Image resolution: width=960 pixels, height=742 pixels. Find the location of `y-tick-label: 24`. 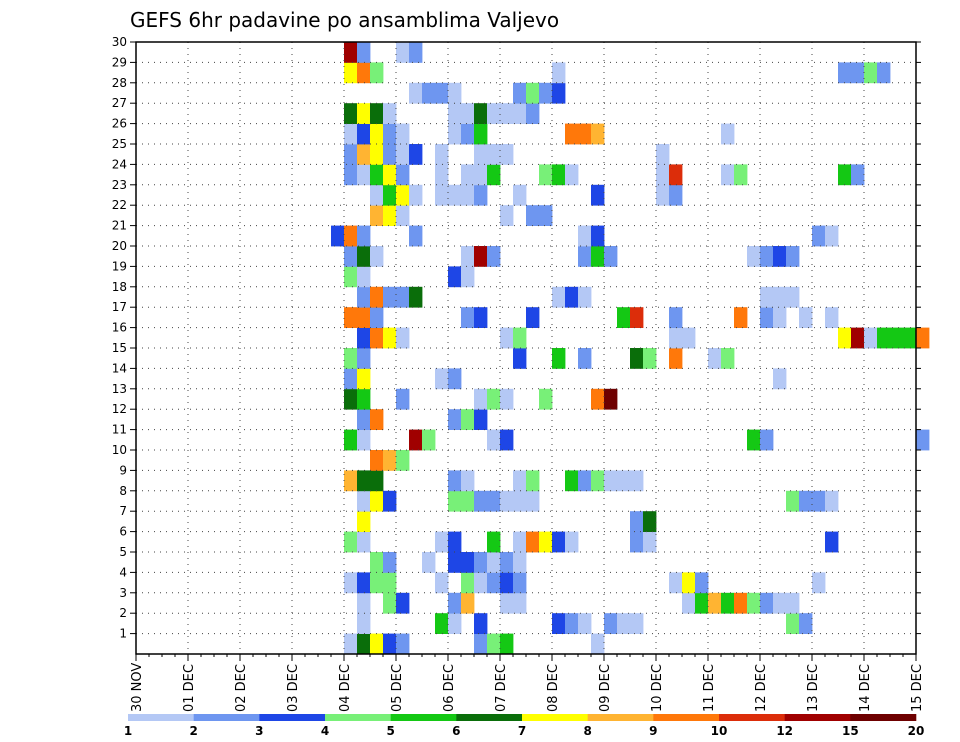

y-tick-label: 24 is located at coordinates (119, 164).